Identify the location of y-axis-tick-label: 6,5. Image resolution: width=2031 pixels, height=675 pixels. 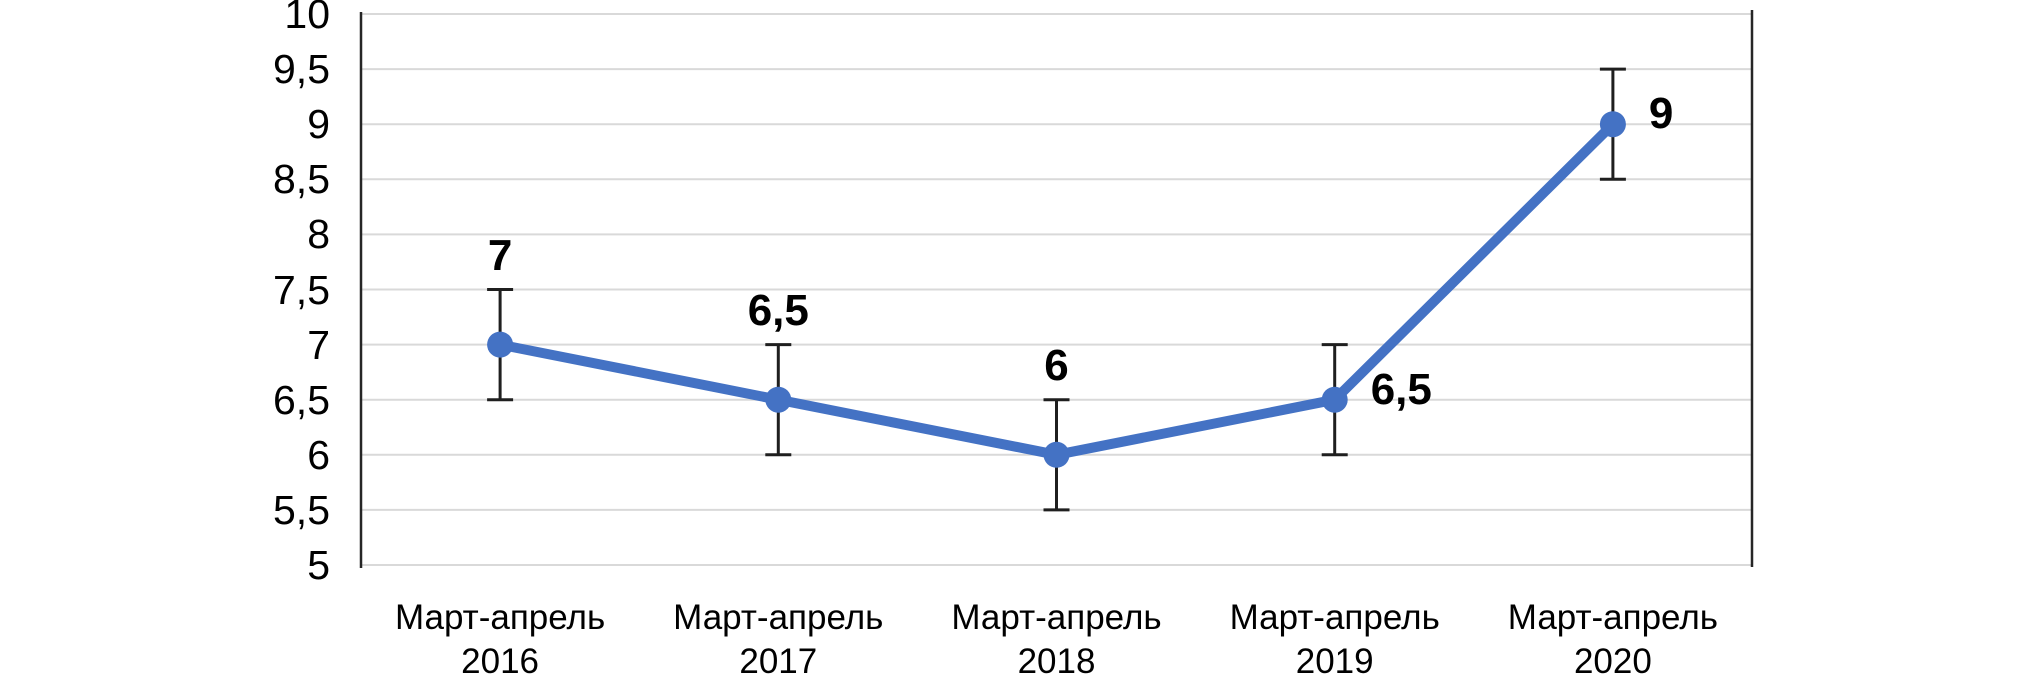
(301, 399).